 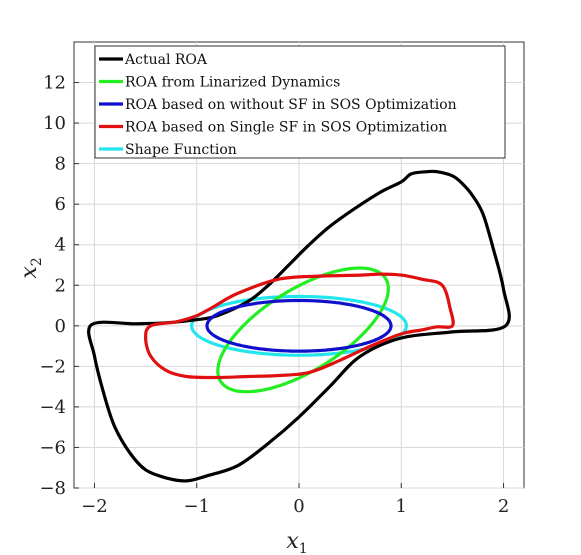 What do you see at coordinates (60, 326) in the screenshot?
I see `y-tick-label: 0` at bounding box center [60, 326].